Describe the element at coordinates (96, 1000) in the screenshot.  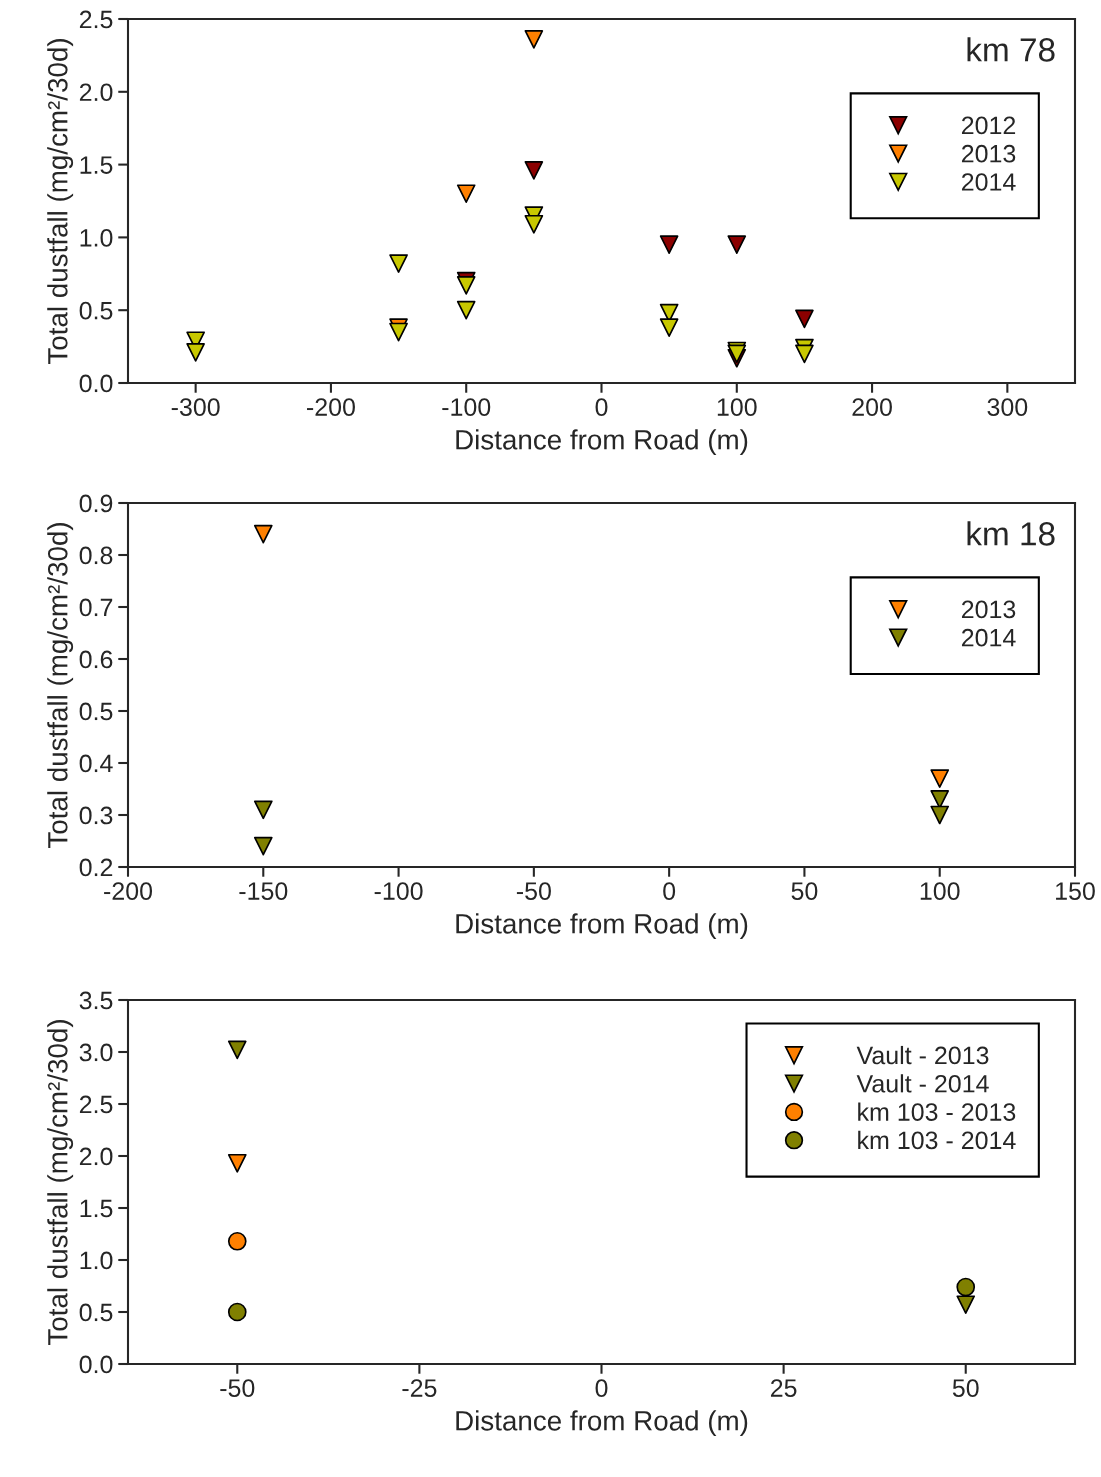
I see `y-tick-label: 3.5` at that location.